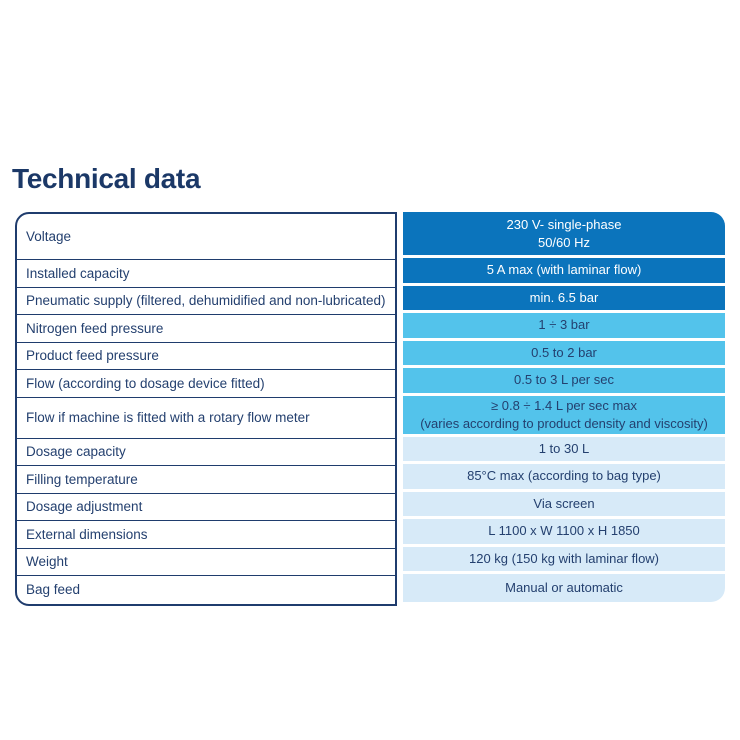 This screenshot has height=740, width=740. I want to click on spec-value-flow: 0.5 to 3 L per sec, so click(564, 382).